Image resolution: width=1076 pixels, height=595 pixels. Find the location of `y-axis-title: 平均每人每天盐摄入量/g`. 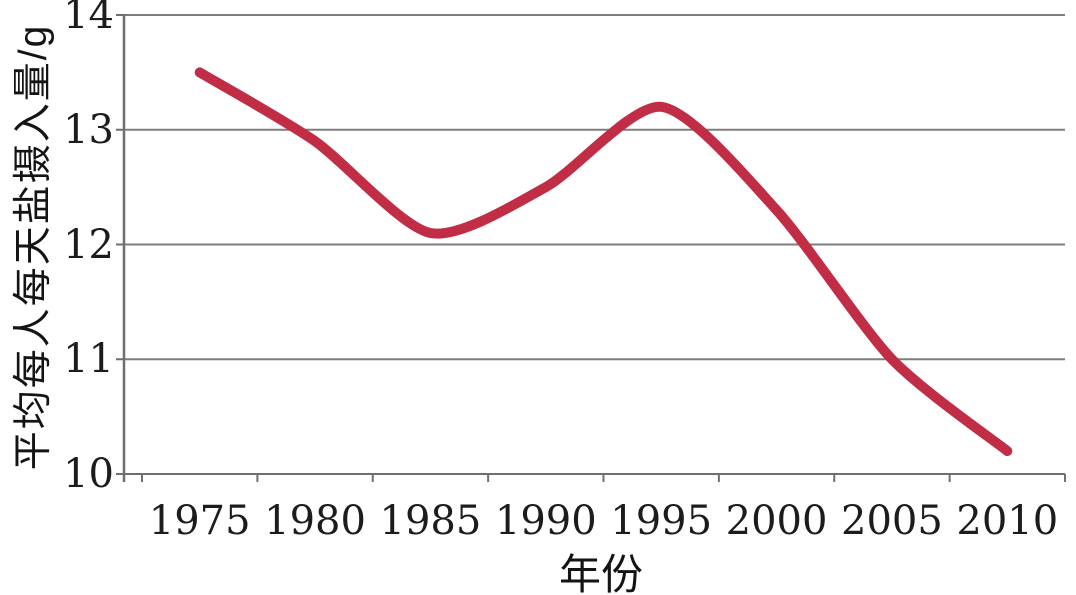

y-axis-title: 平均每人每天盐摄入量/g is located at coordinates (33, 247).